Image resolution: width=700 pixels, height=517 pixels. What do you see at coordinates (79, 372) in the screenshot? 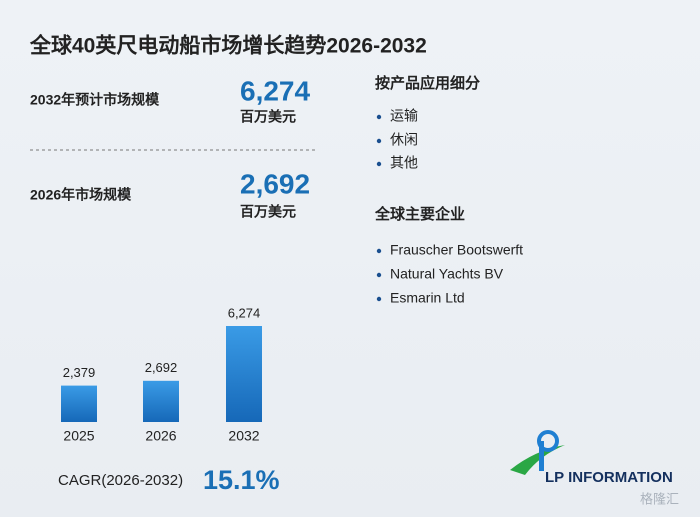
I see `value-label: 2,379` at bounding box center [79, 372].